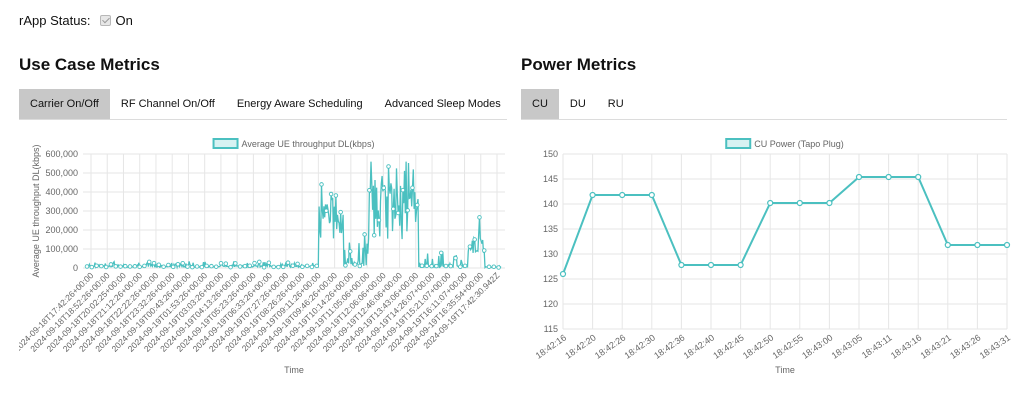 The height and width of the screenshot is (417, 1024). What do you see at coordinates (61, 249) in the screenshot?
I see `y-tick-label: 100,000` at bounding box center [61, 249].